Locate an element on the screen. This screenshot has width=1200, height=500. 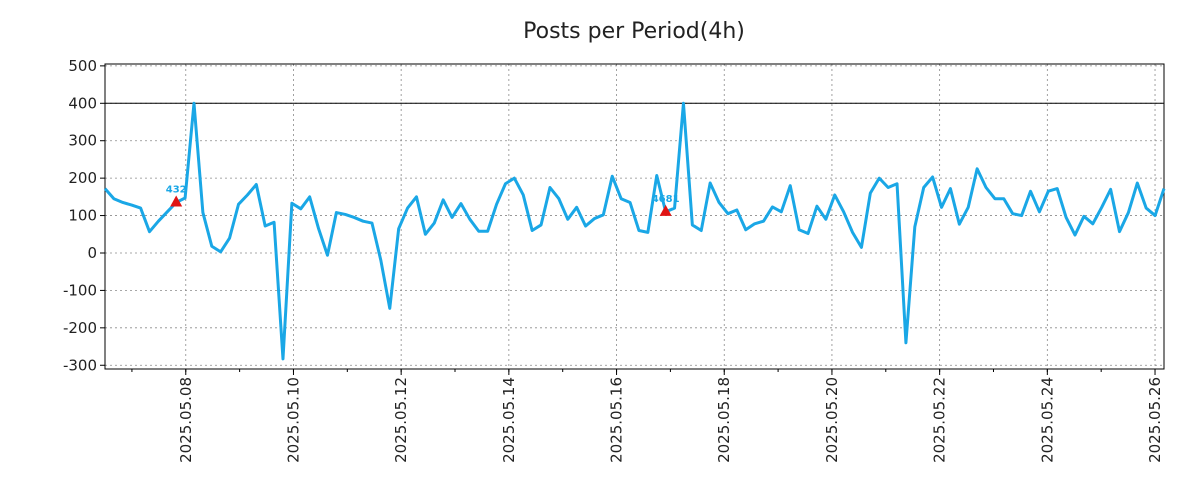
x-tick-label: 2025.05.26 is located at coordinates (1155, 420).